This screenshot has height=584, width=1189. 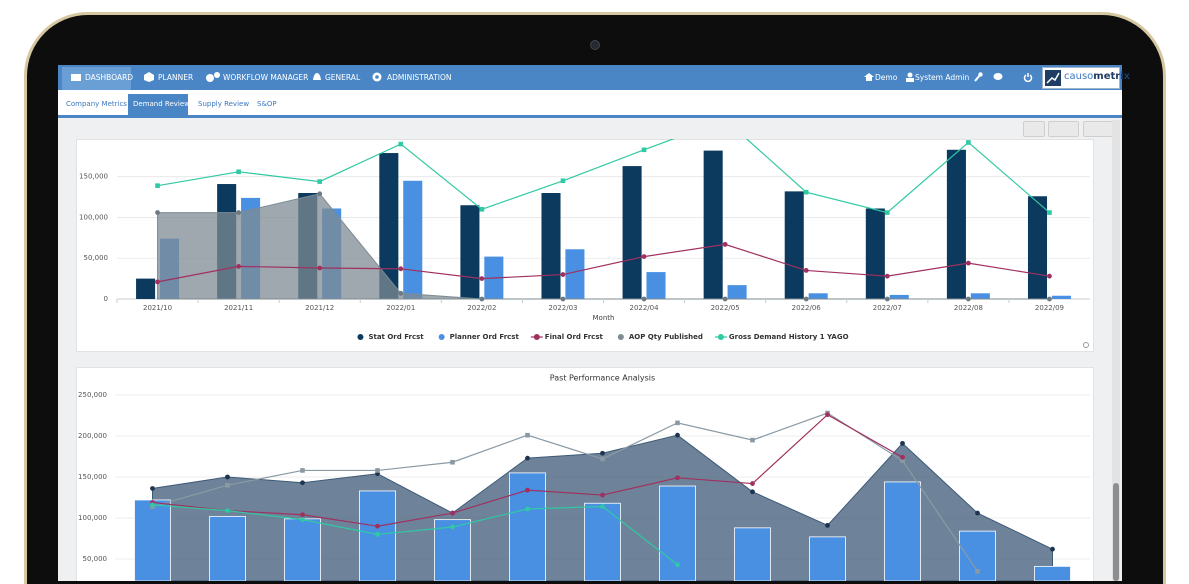 What do you see at coordinates (224, 104) in the screenshot?
I see `tab: Supply Review` at bounding box center [224, 104].